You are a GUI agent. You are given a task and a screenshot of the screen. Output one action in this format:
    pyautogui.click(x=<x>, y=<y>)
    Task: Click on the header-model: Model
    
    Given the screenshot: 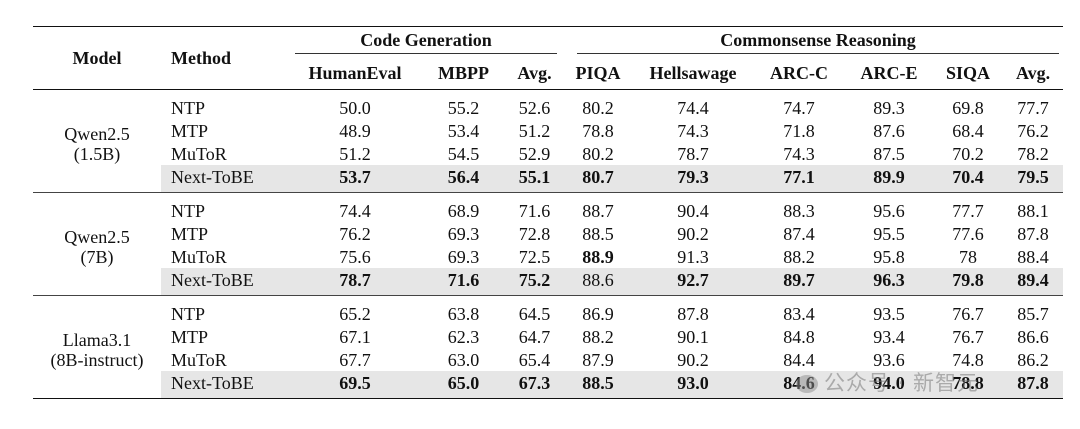 What is the action you would take?
    pyautogui.click(x=97, y=58)
    